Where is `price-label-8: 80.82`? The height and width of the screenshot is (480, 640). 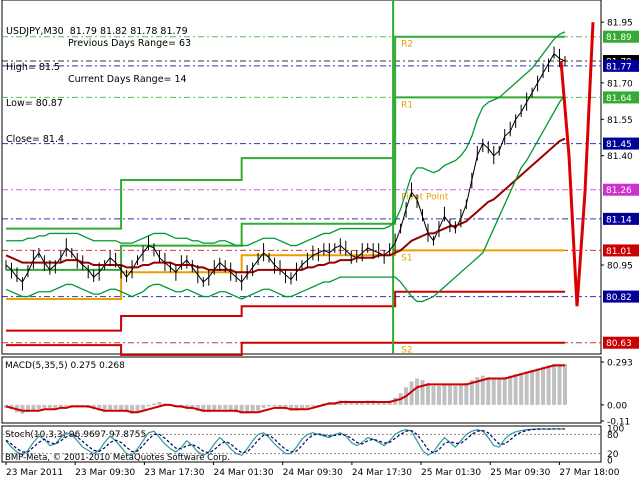 price-label-8: 80.82 is located at coordinates (619, 298).